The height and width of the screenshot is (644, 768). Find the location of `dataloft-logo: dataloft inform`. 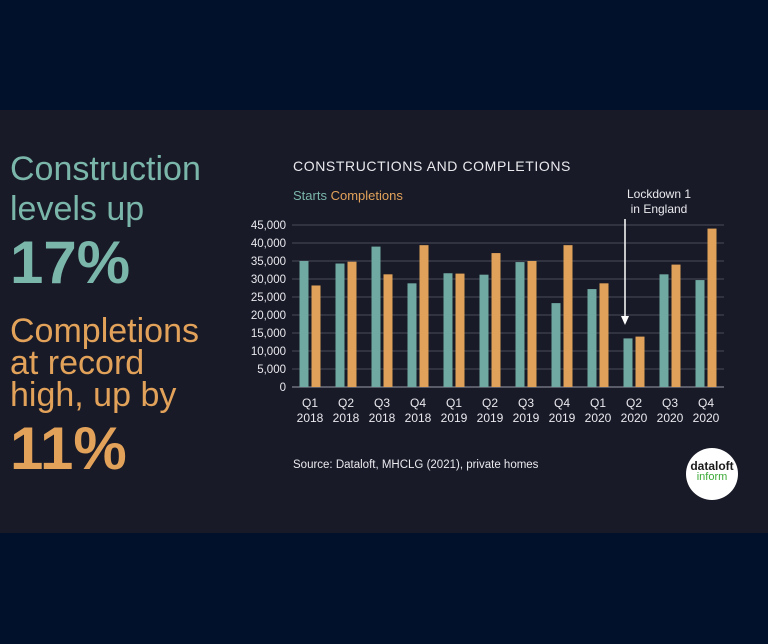

dataloft-logo: dataloft inform is located at coordinates (712, 474).